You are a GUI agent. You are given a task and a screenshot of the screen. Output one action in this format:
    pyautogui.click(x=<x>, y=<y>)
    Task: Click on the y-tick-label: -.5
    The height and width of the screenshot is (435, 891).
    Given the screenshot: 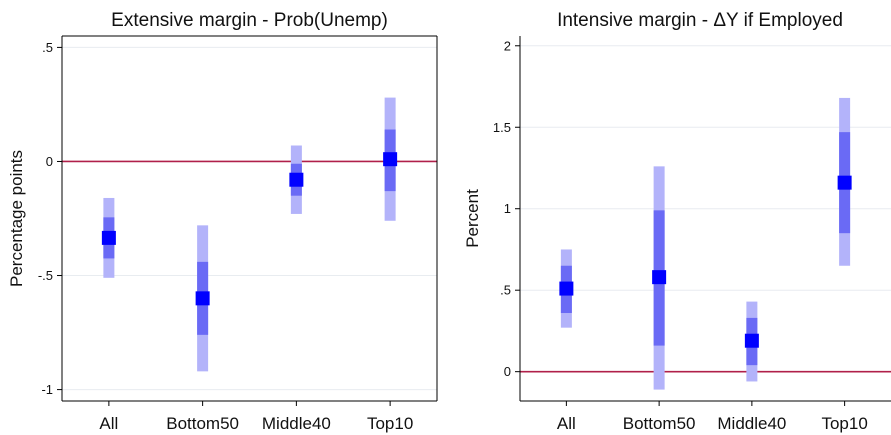 What is the action you would take?
    pyautogui.click(x=45, y=275)
    